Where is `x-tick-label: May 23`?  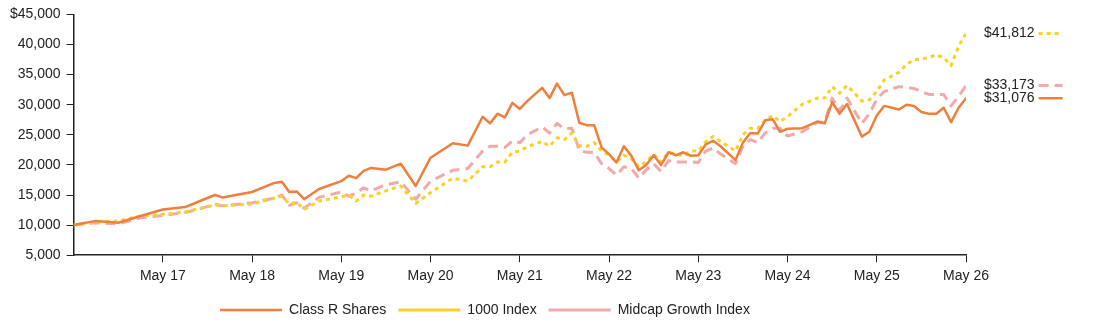
x-tick-label: May 23 is located at coordinates (698, 275).